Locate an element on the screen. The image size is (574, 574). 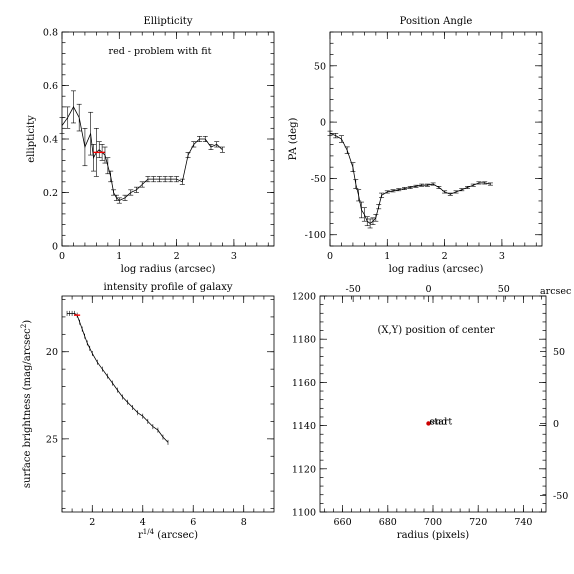
y-tick-label: 0.4 is located at coordinates (50, 140).